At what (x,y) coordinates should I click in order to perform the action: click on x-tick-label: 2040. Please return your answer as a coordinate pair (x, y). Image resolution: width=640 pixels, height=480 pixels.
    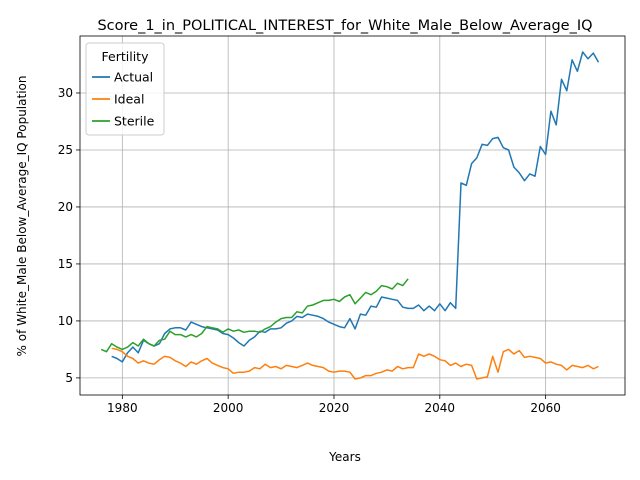
    Looking at the image, I should click on (440, 408).